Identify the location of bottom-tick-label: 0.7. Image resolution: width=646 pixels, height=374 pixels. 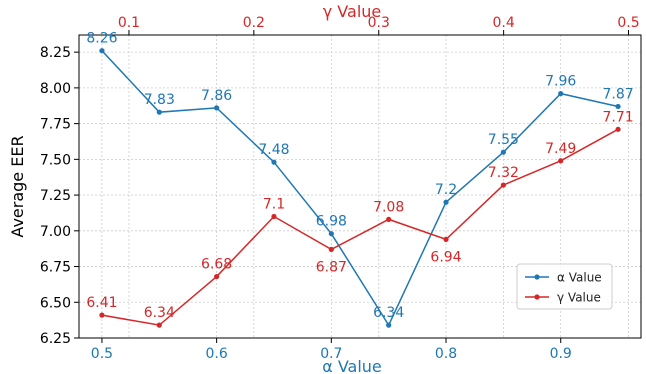
(331, 354).